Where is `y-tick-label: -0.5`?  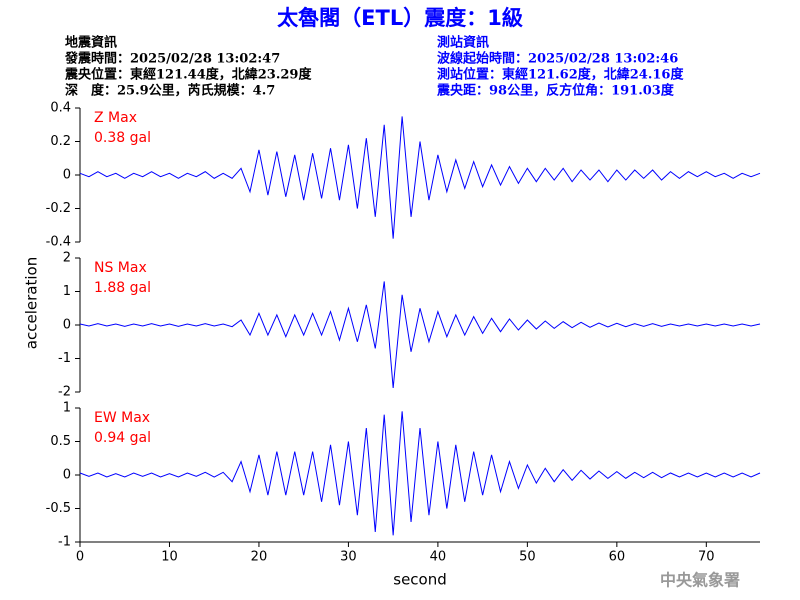
y-tick-label: -0.5 is located at coordinates (58, 508).